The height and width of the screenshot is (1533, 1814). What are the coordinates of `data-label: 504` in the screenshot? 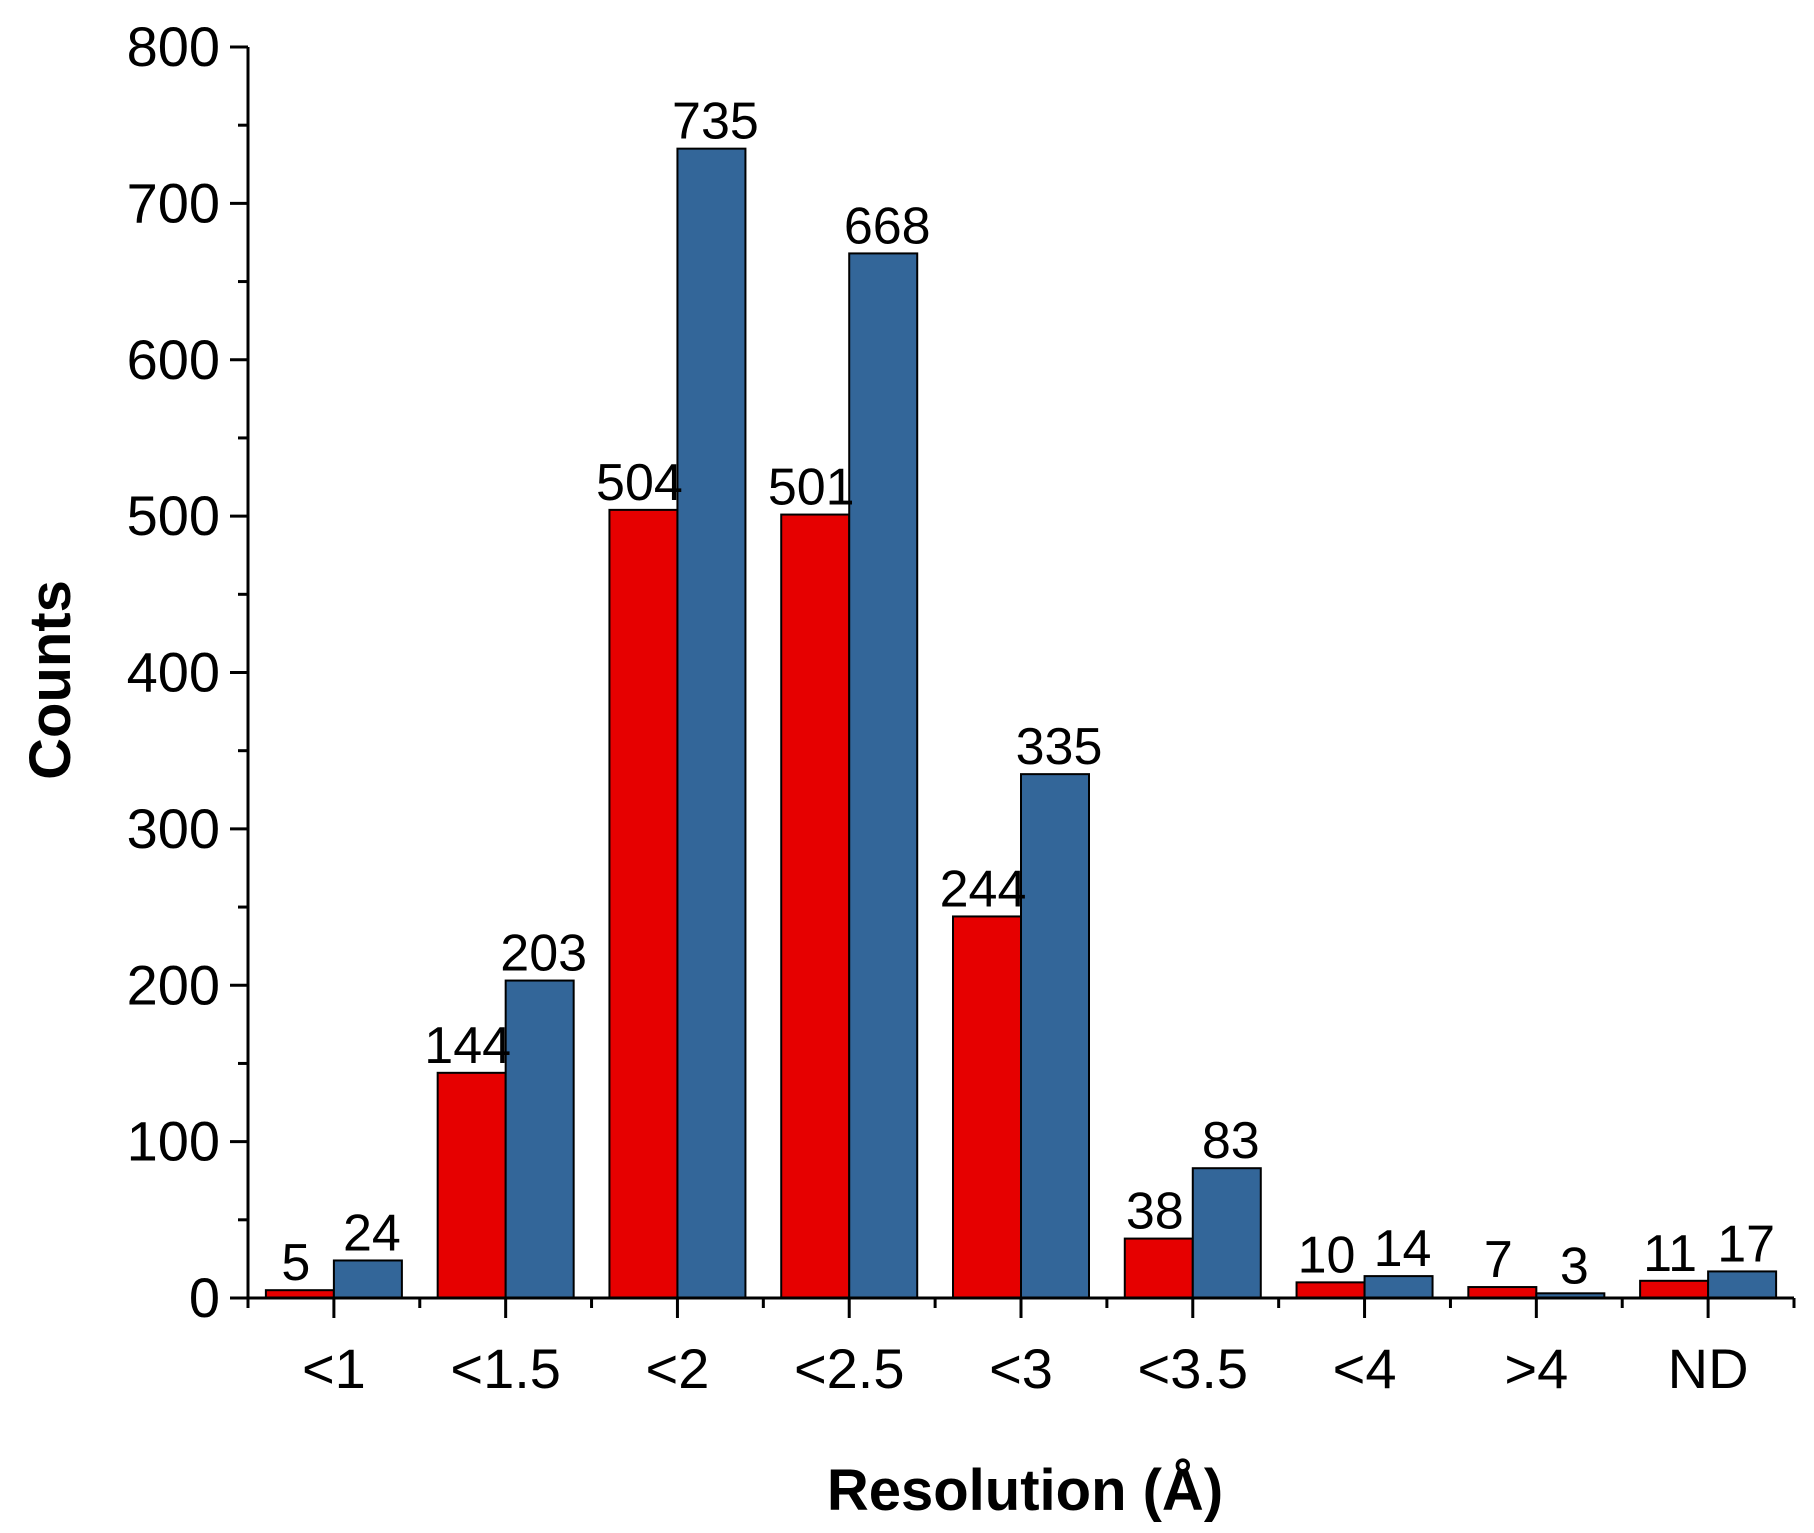 It's located at (639, 483).